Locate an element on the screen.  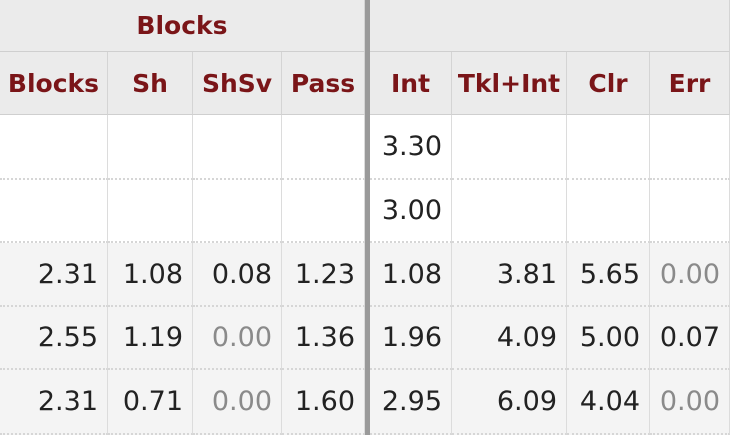
table-cell: 0.07 is located at coordinates (690, 338).